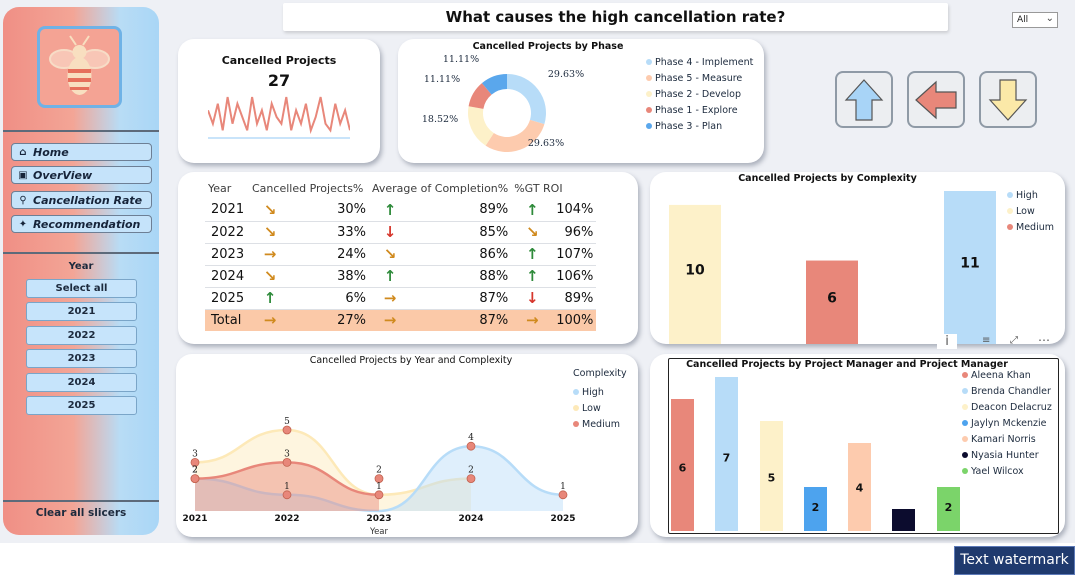 Image resolution: width=1075 pixels, height=575 pixels. I want to click on column-header-cancelled: Cancelled Projects%, so click(308, 188).